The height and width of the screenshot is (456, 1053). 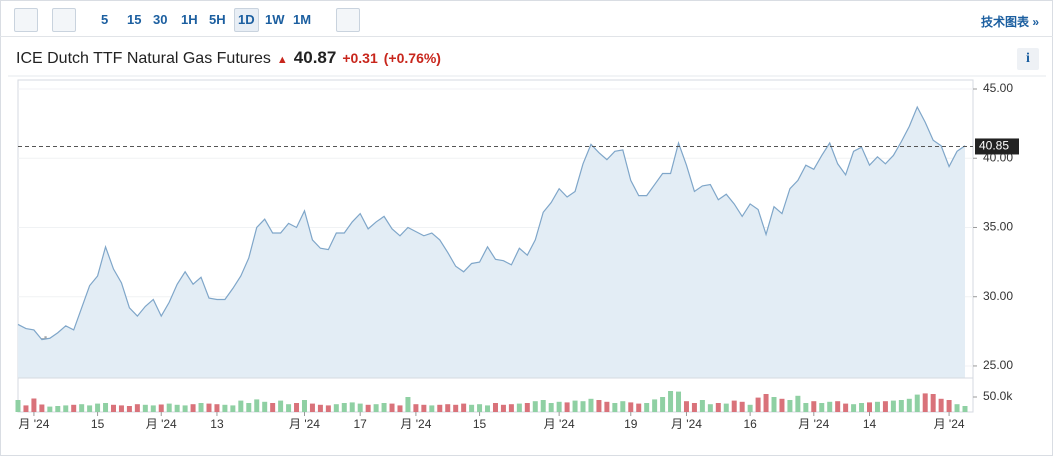 What do you see at coordinates (361, 424) in the screenshot?
I see `x-tick-label: 17` at bounding box center [361, 424].